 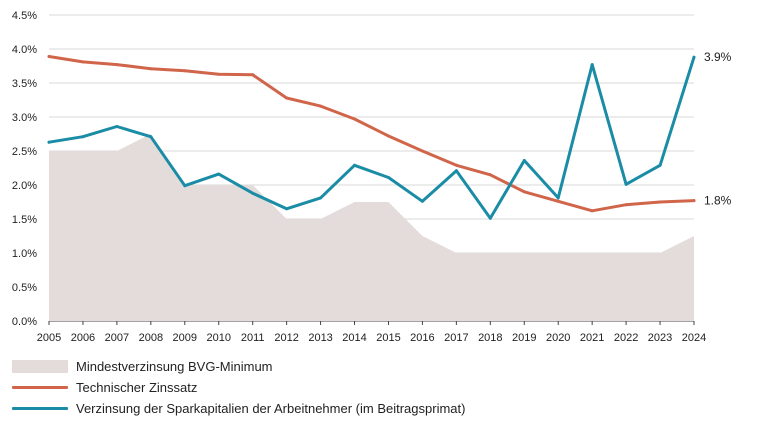 I want to click on y-tick-label: 2.0%, so click(x=24, y=186).